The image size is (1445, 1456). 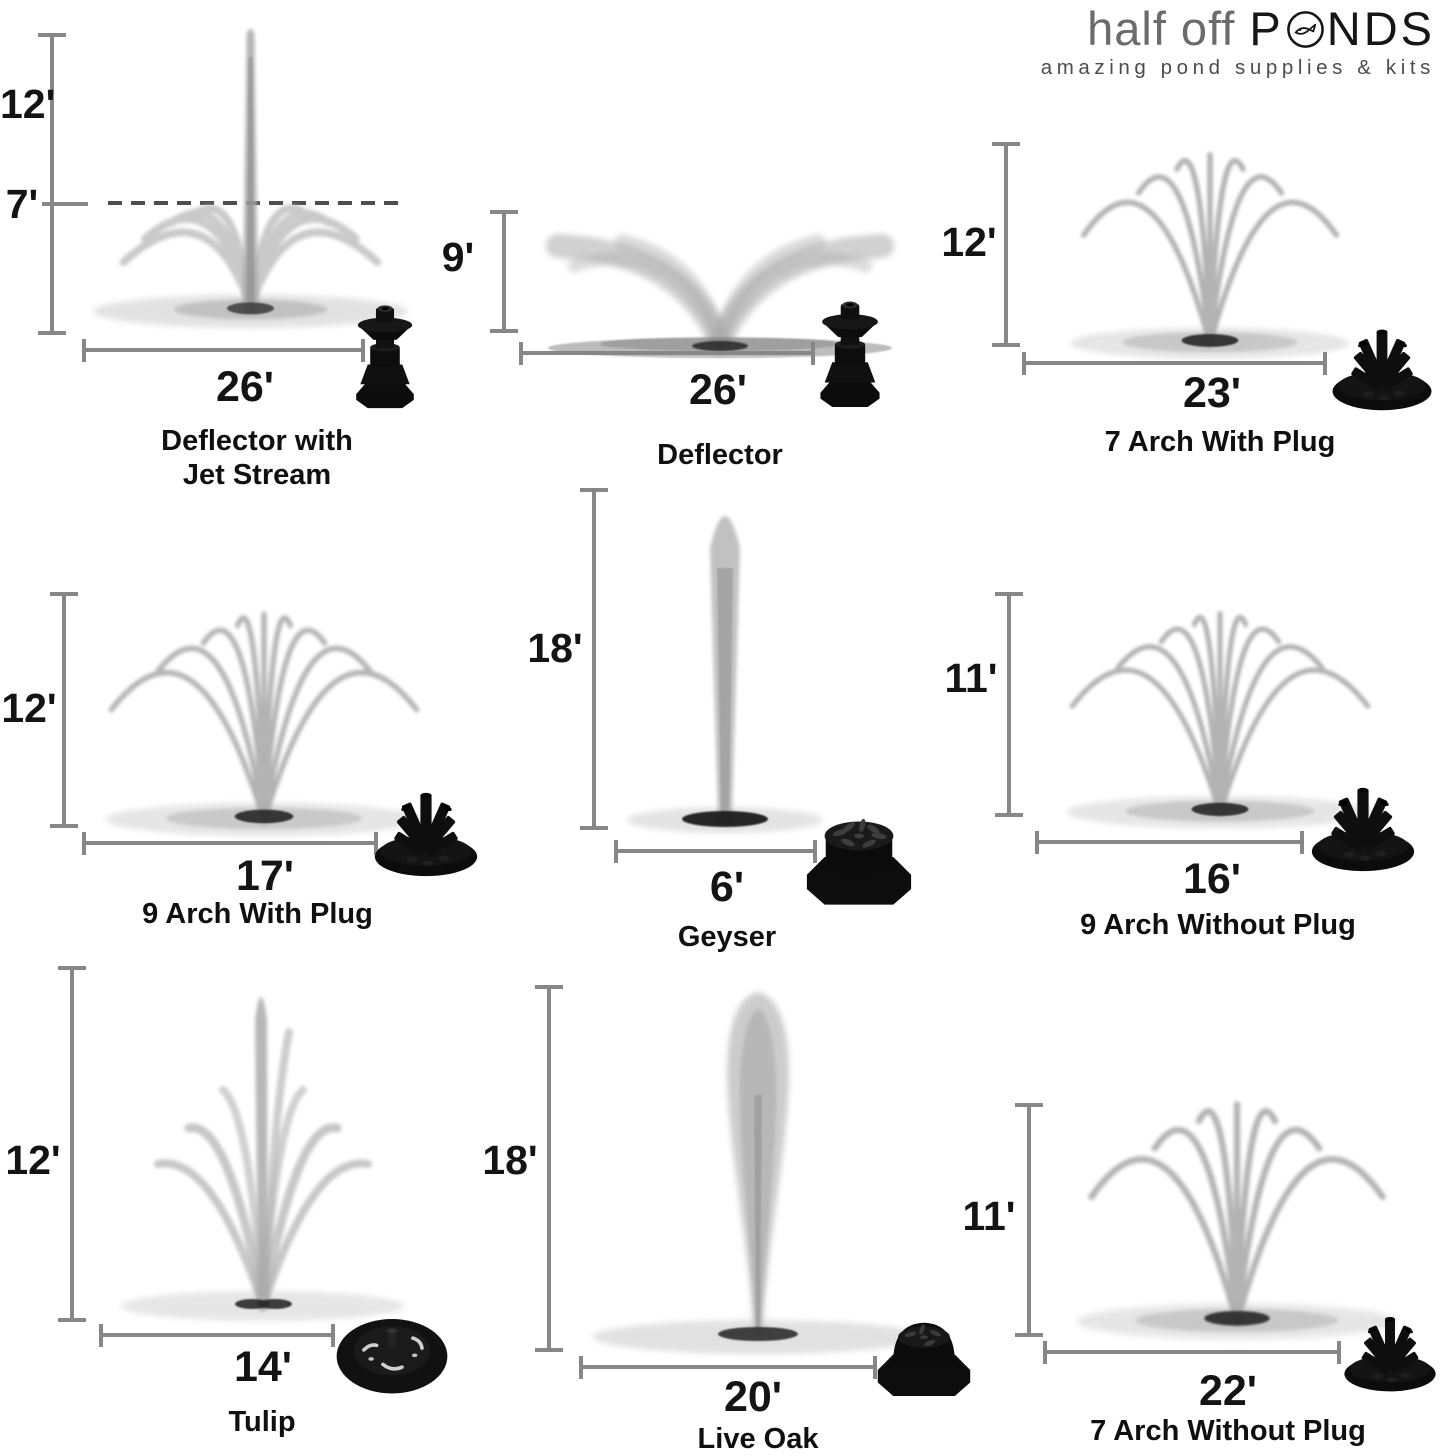 I want to click on tulip-disc-nozzle-icon, so click(x=392, y=1353).